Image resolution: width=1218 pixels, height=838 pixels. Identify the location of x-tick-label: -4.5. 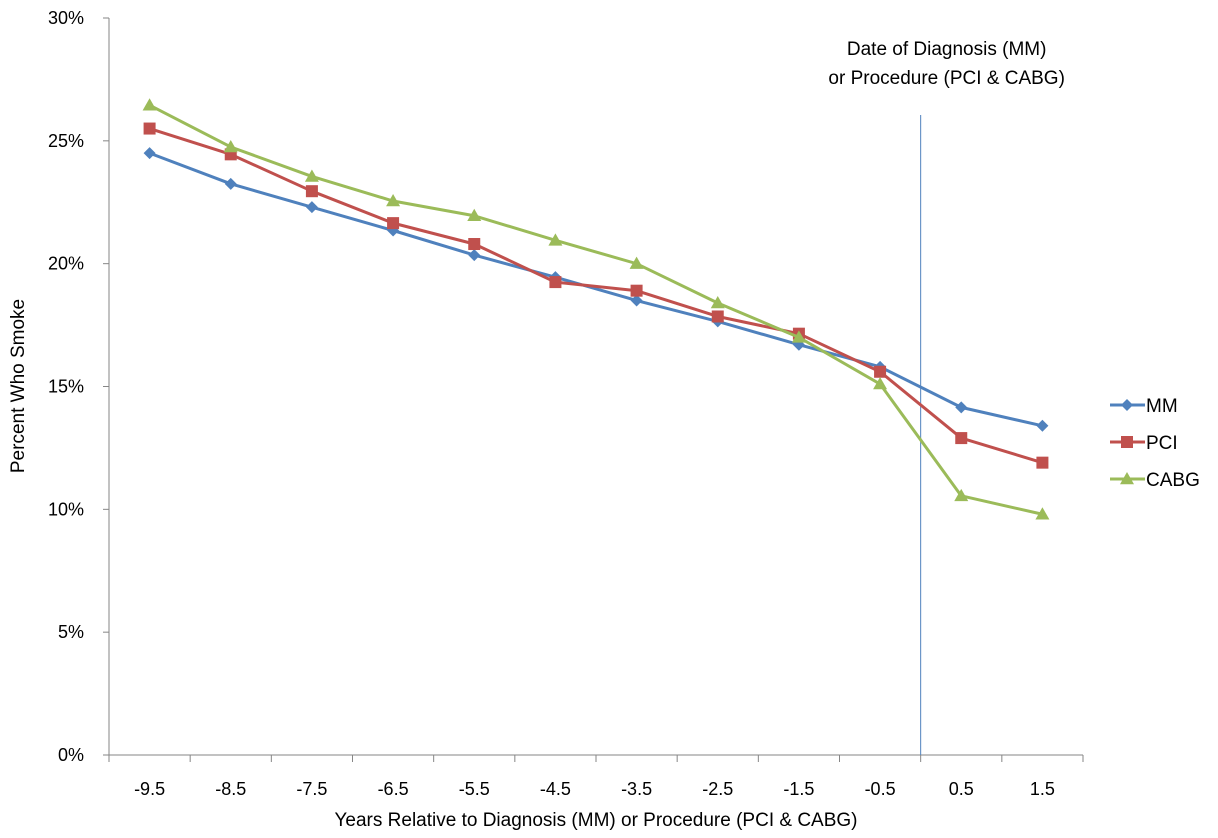
(555, 789).